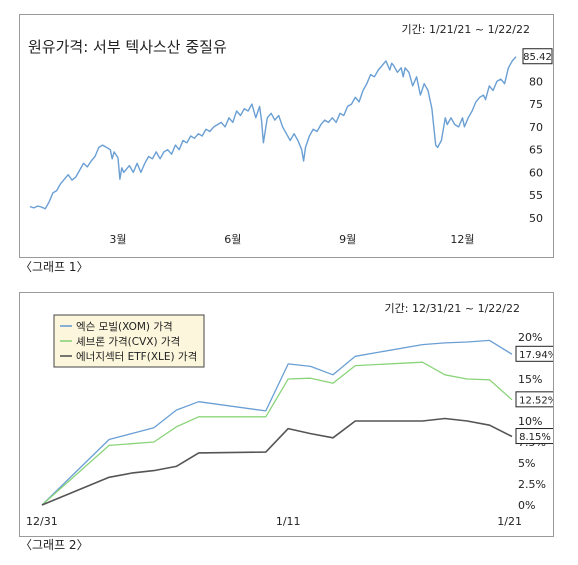 The image size is (578, 565). I want to click on chart1-ytick-label: 55, so click(536, 195).